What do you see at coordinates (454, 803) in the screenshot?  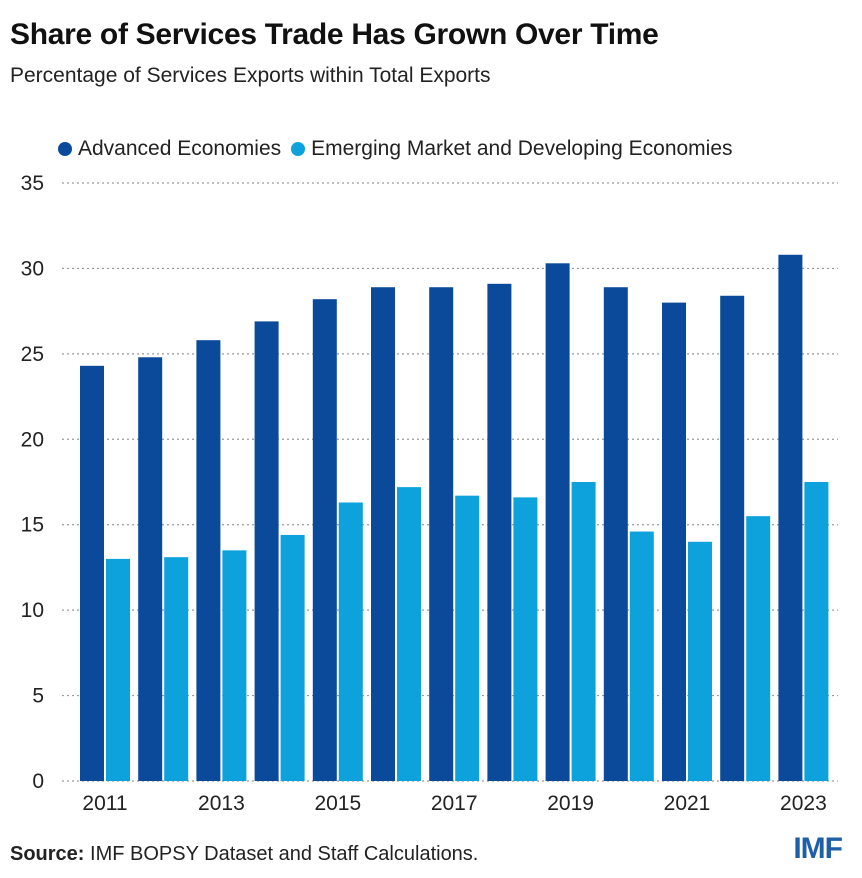 I see `x-tick-label: 2017` at bounding box center [454, 803].